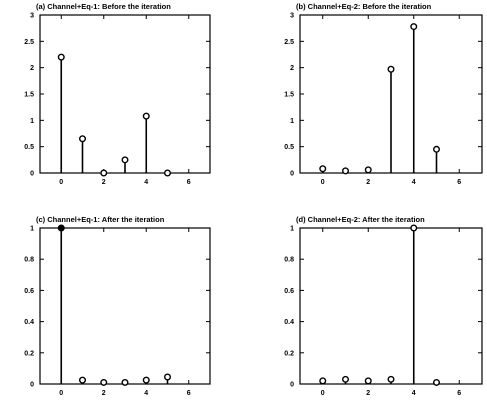 The image size is (487, 400). I want to click on panel-d-ytick-label: 0.4, so click(289, 322).